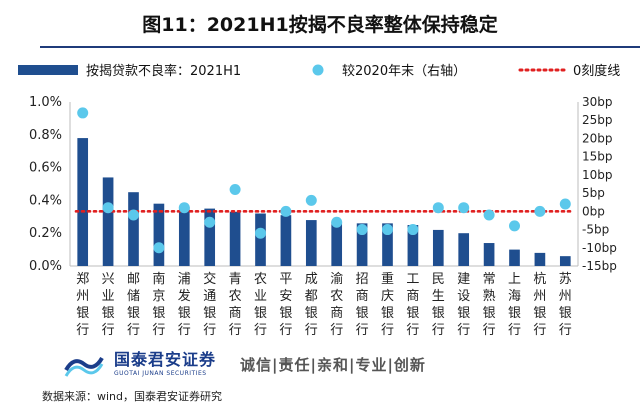 The width and height of the screenshot is (640, 413). I want to click on category-label: 成都银行, so click(311, 305).